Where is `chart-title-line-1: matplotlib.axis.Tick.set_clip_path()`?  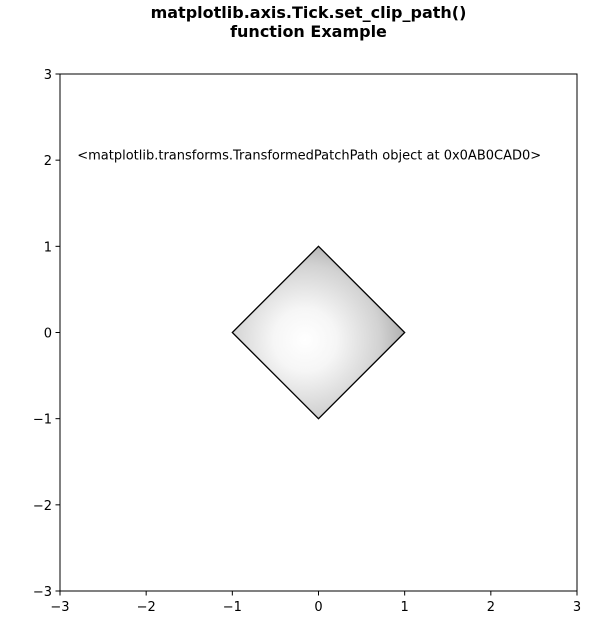
chart-title-line-1: matplotlib.axis.Tick.set_clip_path() is located at coordinates (308, 12).